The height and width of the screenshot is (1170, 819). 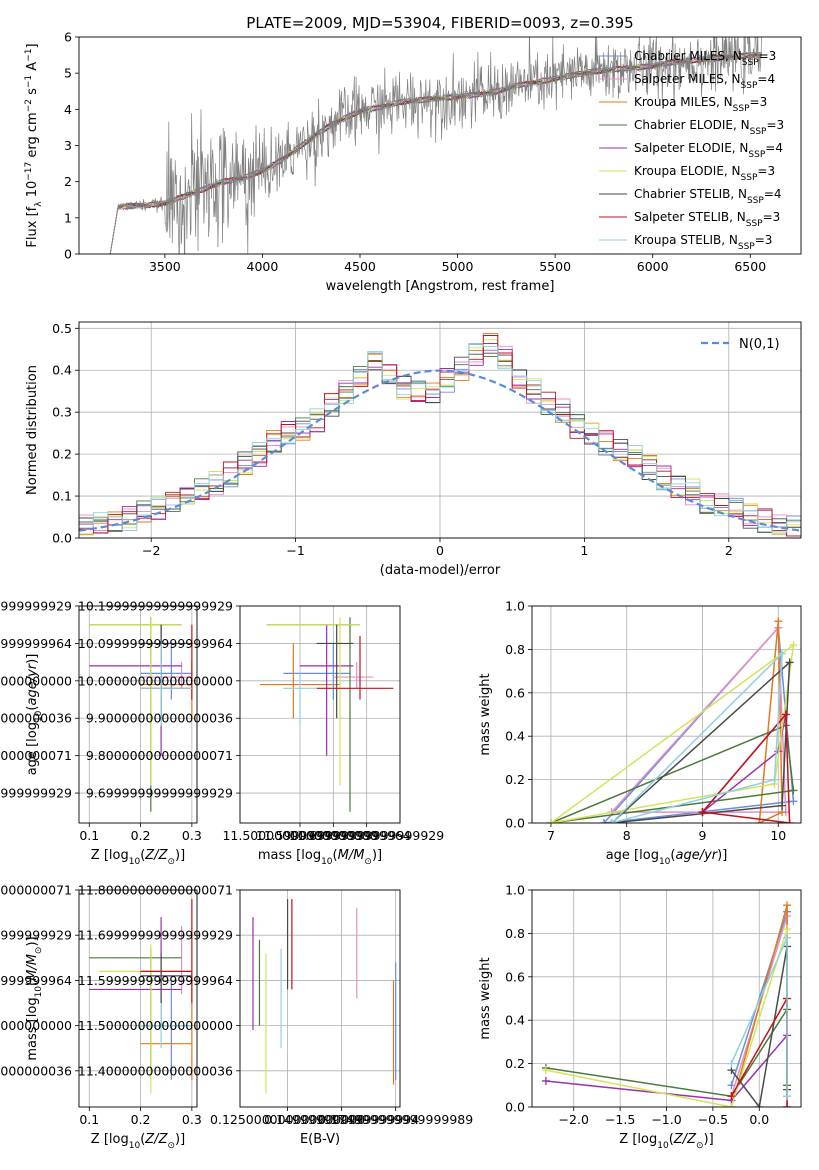 I want to click on y-tick-label: 11.40000000000000036, so click(x=155, y=1070).